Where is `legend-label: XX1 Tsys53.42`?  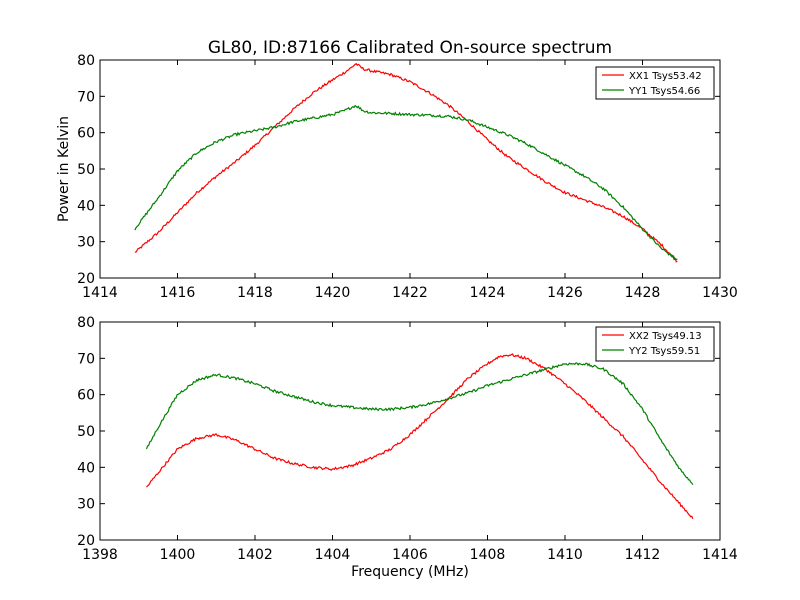
legend-label: XX1 Tsys53.42 is located at coordinates (665, 76).